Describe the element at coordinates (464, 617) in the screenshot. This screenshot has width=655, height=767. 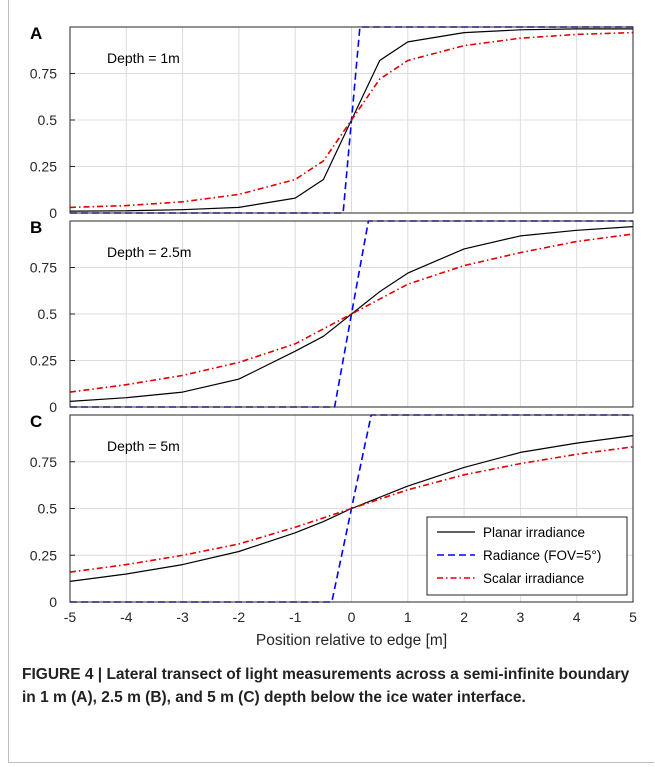
I see `x-tick-label: 2` at that location.